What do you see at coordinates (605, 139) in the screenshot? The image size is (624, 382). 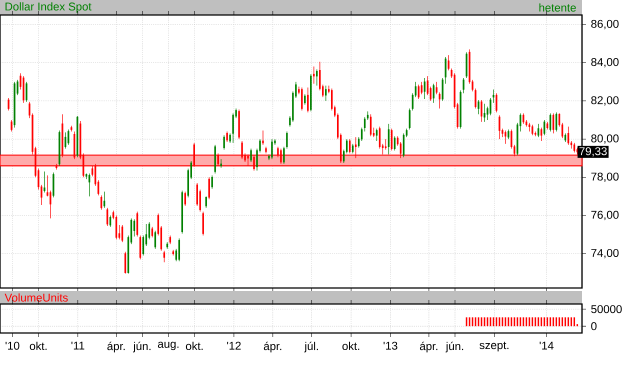 I see `y-tick-label: 80,00` at bounding box center [605, 139].